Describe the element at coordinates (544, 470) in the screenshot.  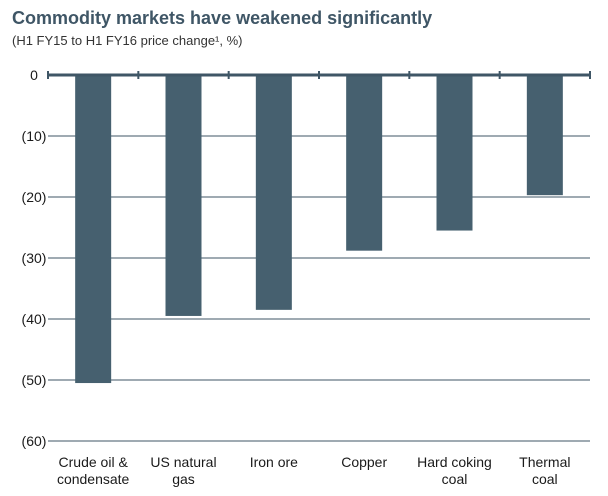
I see `category-label: Thermal coal` at that location.